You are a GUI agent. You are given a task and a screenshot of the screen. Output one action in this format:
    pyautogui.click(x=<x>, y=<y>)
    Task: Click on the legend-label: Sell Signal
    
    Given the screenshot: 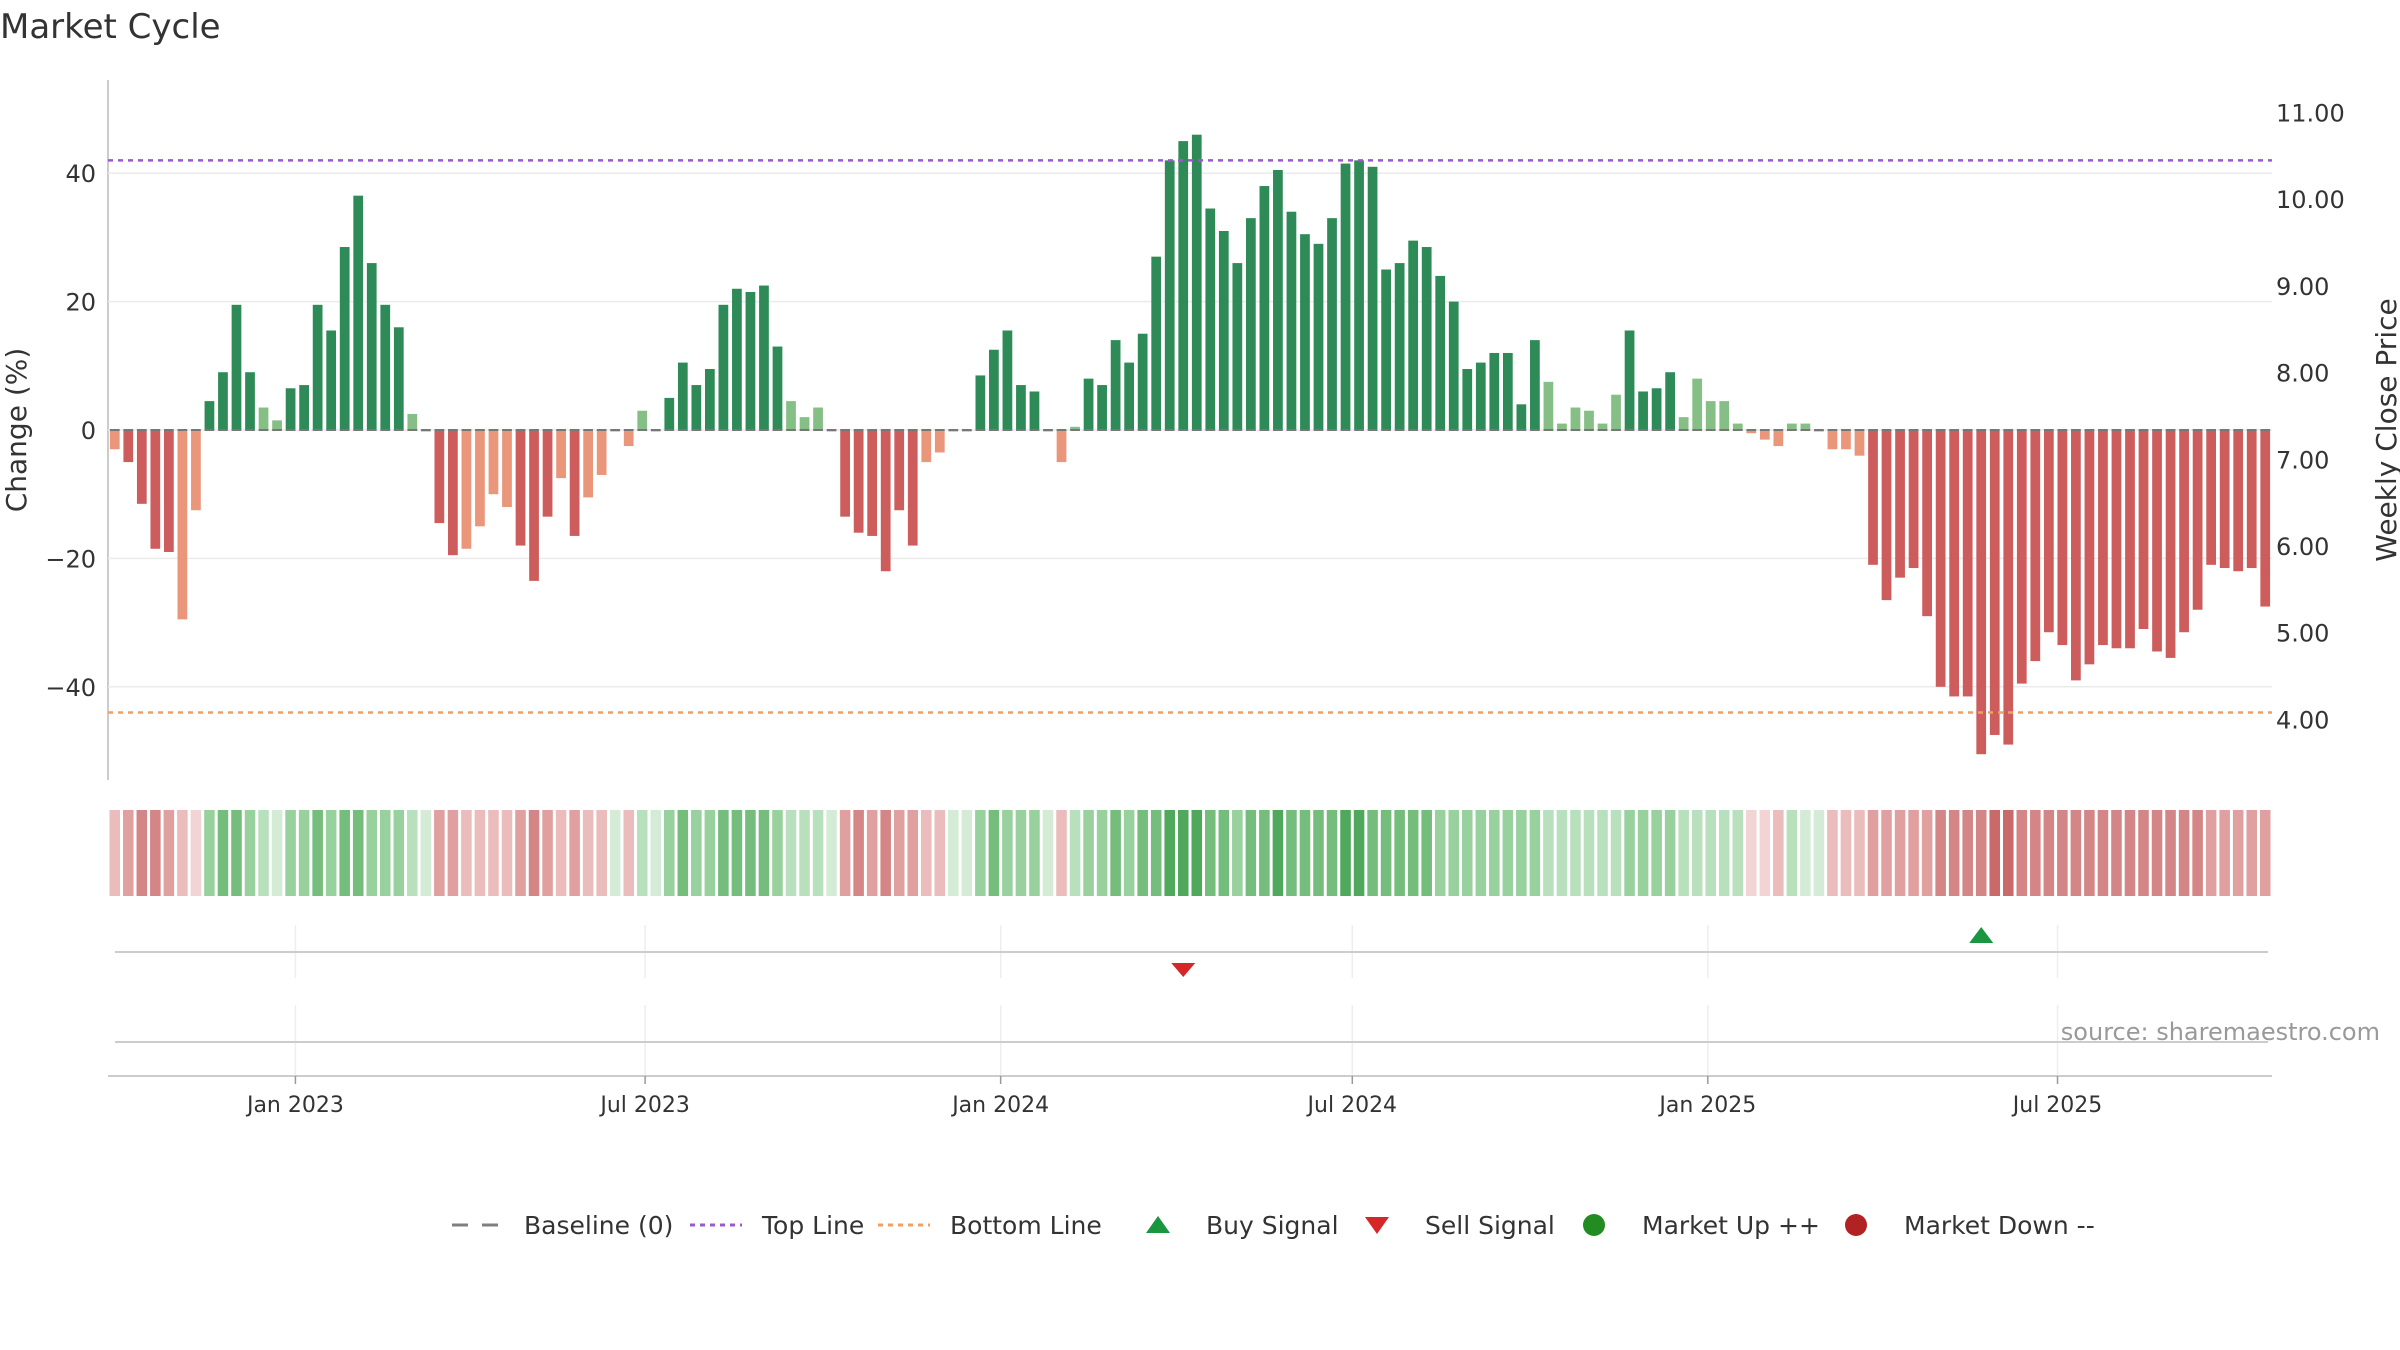 What is the action you would take?
    pyautogui.click(x=1490, y=1225)
    